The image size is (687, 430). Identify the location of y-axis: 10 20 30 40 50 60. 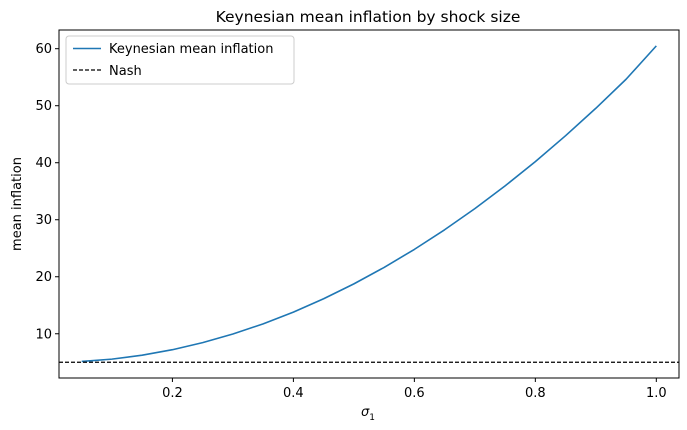
(47, 192).